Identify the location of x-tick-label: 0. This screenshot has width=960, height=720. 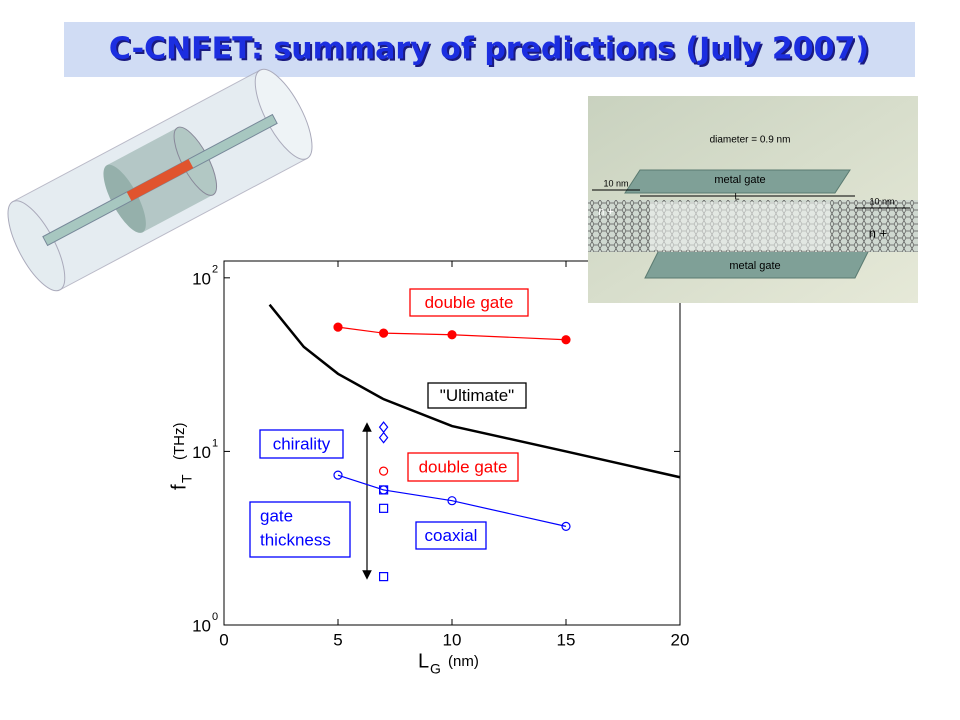
(223, 639).